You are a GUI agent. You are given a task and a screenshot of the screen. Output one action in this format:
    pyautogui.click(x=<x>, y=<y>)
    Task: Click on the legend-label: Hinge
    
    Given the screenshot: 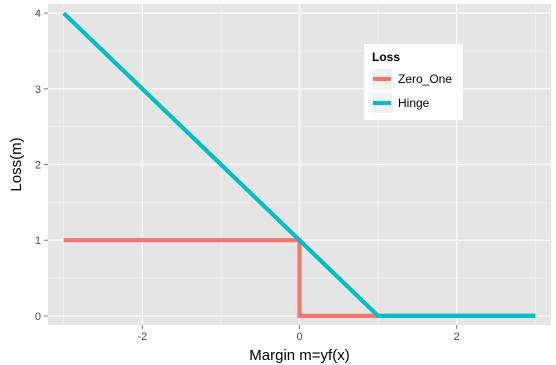 What is the action you would take?
    pyautogui.click(x=414, y=103)
    